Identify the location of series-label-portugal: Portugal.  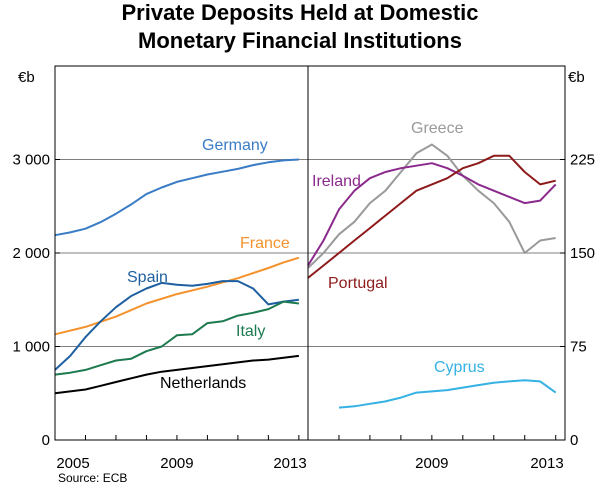
(358, 283).